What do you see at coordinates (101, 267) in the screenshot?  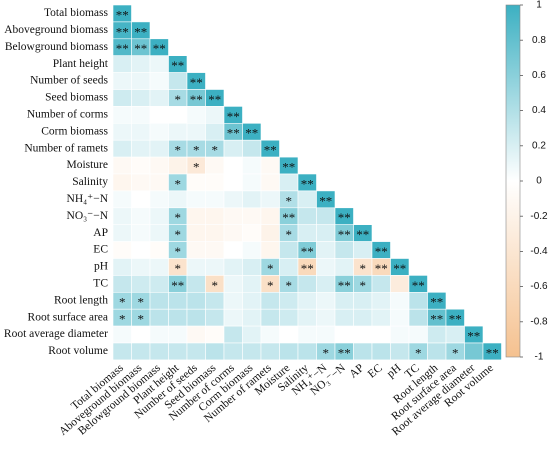 I see `row-label: pH` at bounding box center [101, 267].